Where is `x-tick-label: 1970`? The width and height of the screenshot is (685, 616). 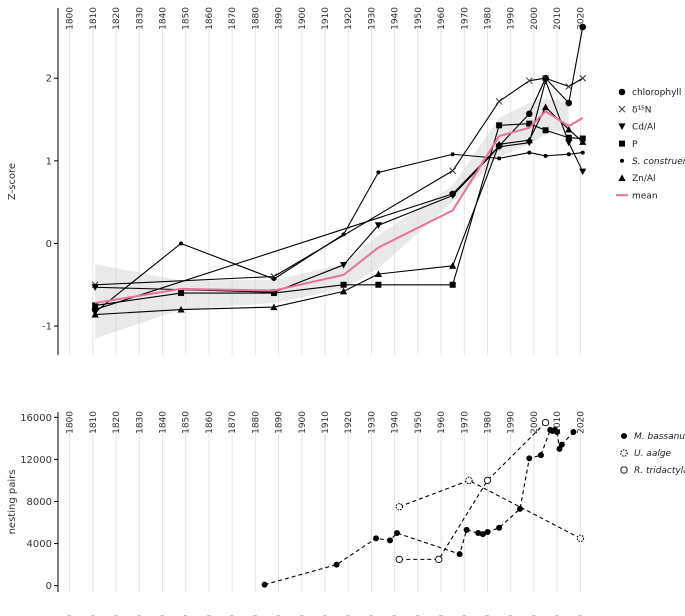 x-tick-label: 1970 is located at coordinates (465, 422).